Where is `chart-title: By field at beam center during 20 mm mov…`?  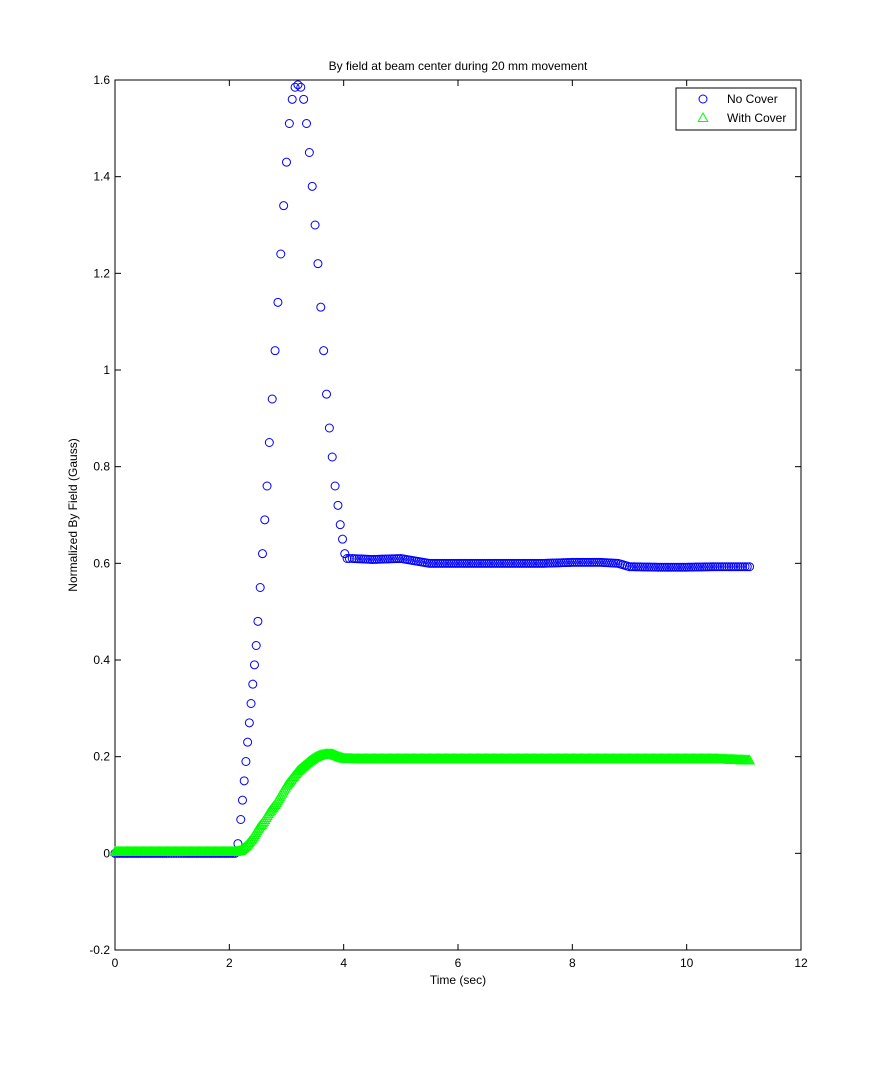 chart-title: By field at beam center during 20 mm mov… is located at coordinates (458, 66).